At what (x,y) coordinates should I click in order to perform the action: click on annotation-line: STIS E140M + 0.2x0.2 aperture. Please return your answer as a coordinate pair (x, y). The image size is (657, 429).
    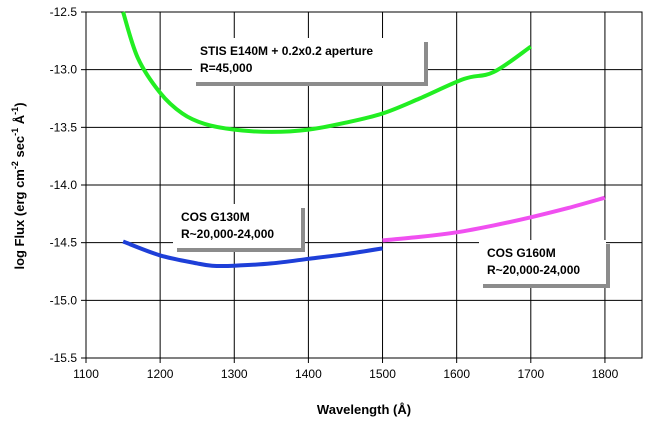
    Looking at the image, I should click on (286, 51).